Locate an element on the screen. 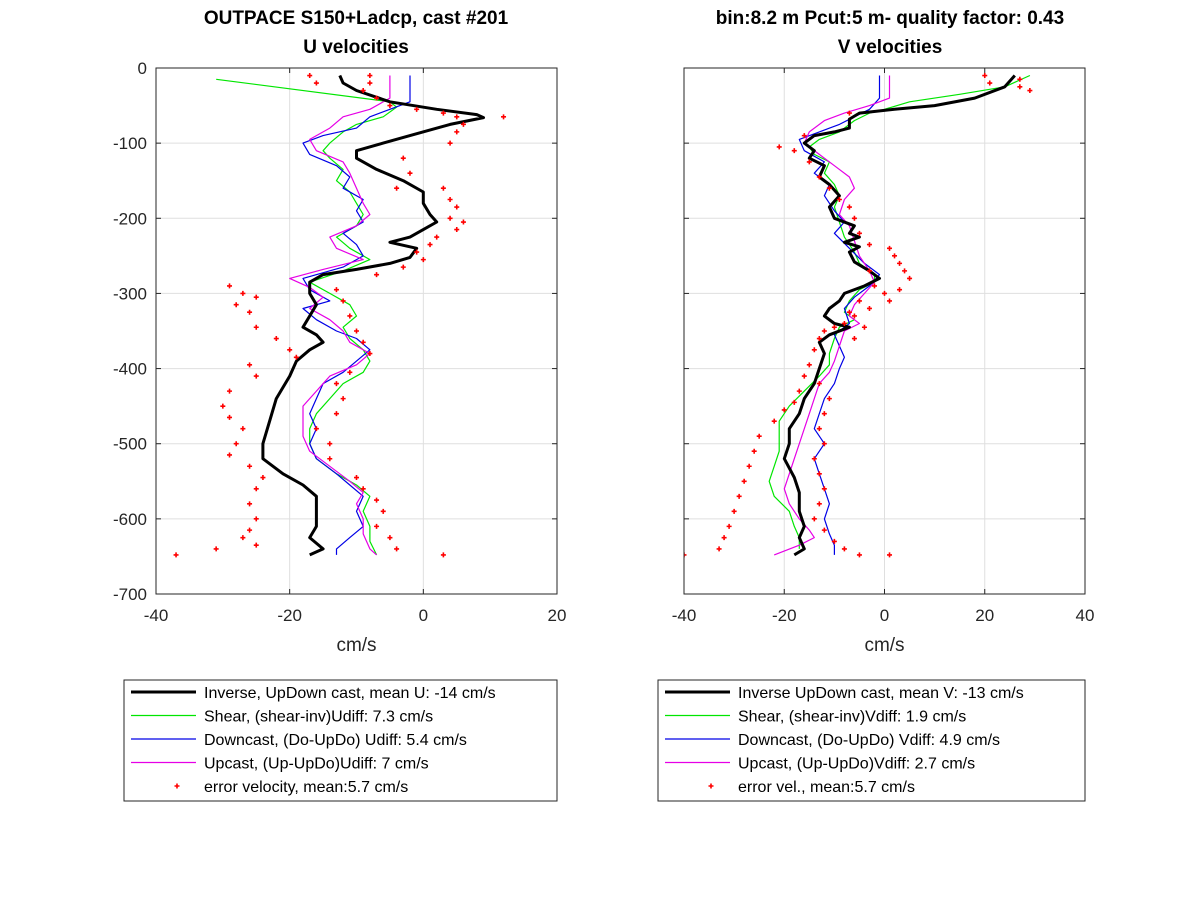  legend-label: Upcast, (Up-UpDo)Udiff: 7 cm/s is located at coordinates (316, 764).